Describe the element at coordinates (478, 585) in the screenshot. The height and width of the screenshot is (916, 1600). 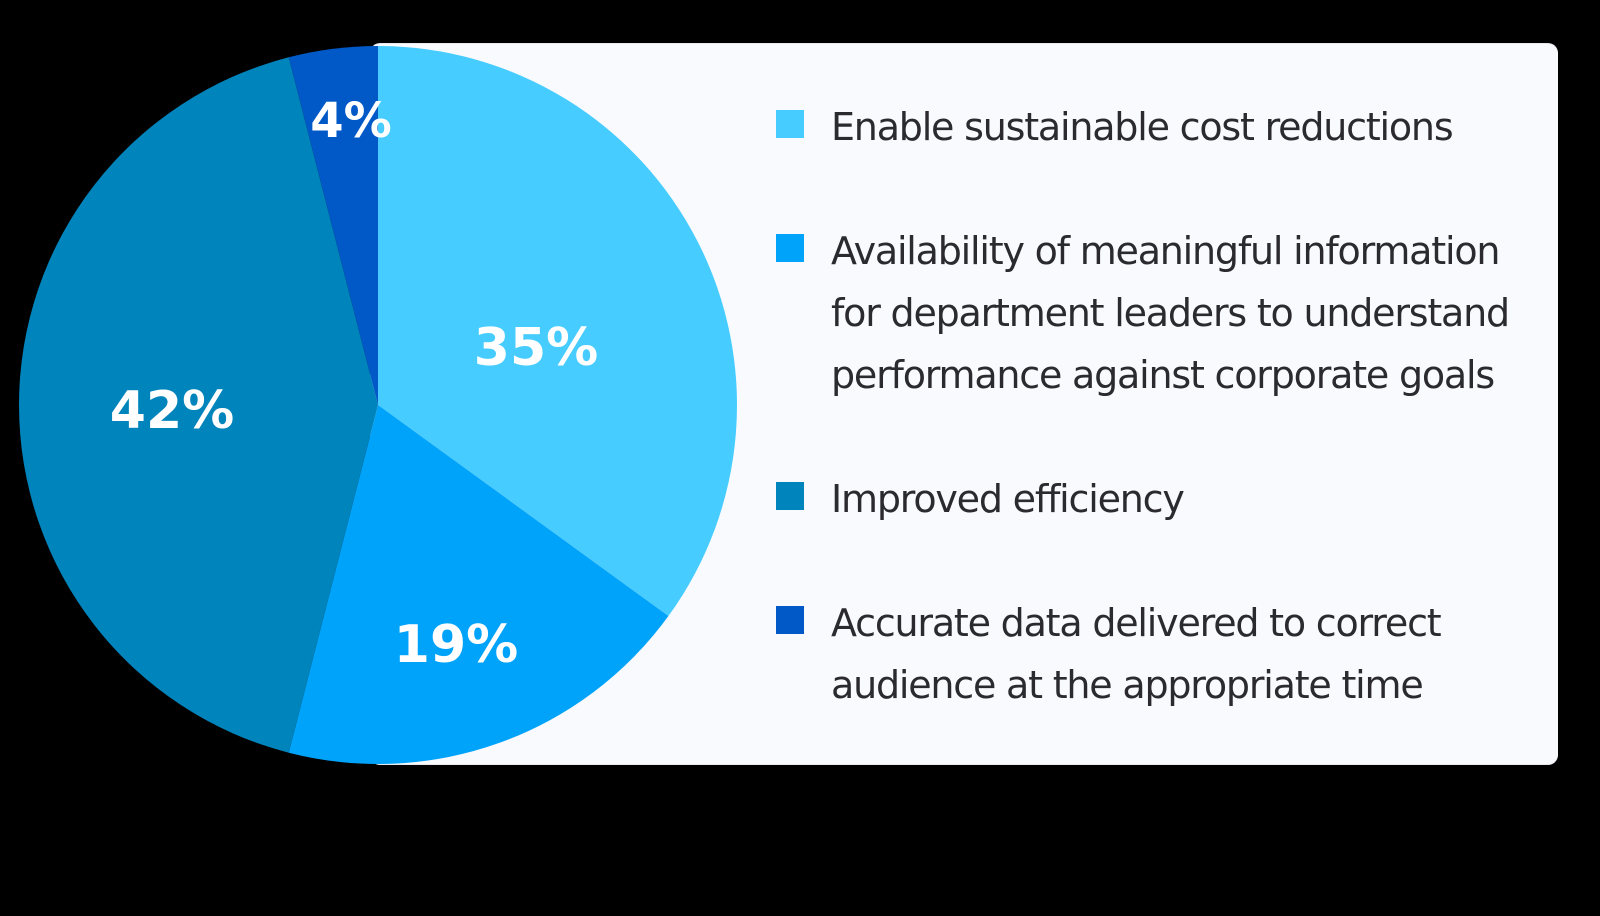
I see `pie-slice-19pct` at that location.